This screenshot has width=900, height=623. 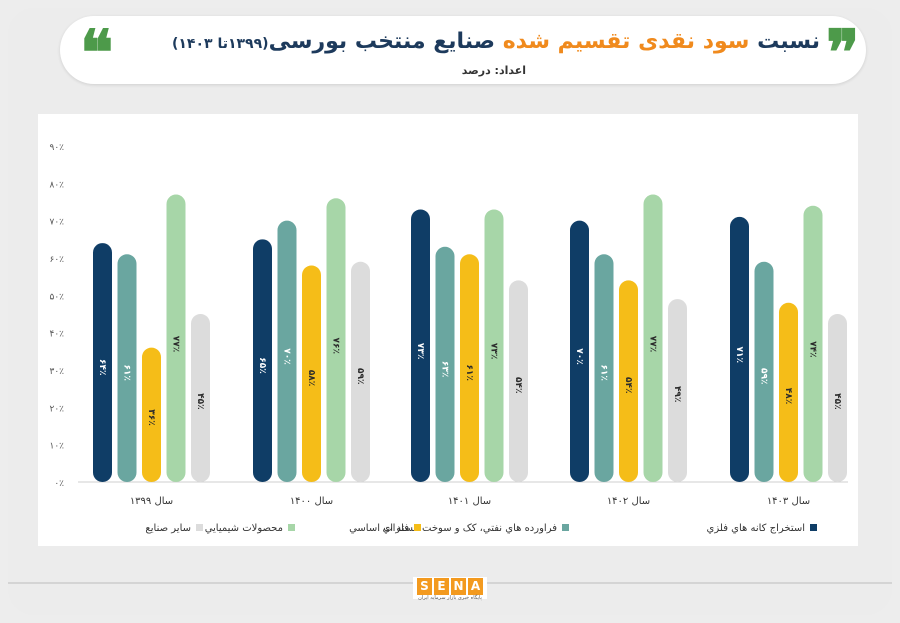 I want to click on close-quote-icon: ❝, so click(x=97, y=52).